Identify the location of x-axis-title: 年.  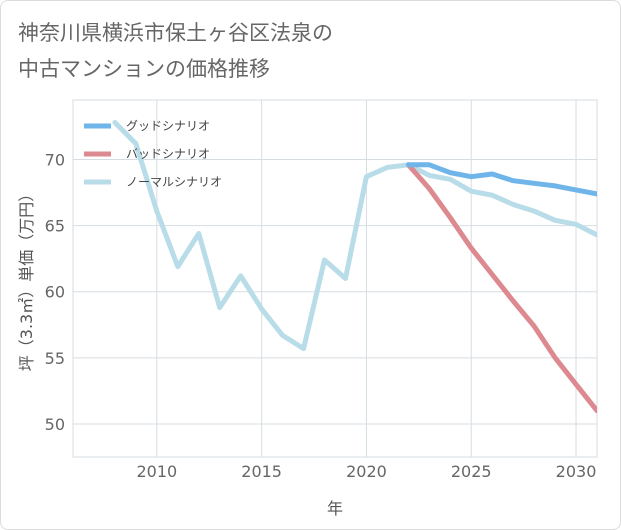
(335, 508).